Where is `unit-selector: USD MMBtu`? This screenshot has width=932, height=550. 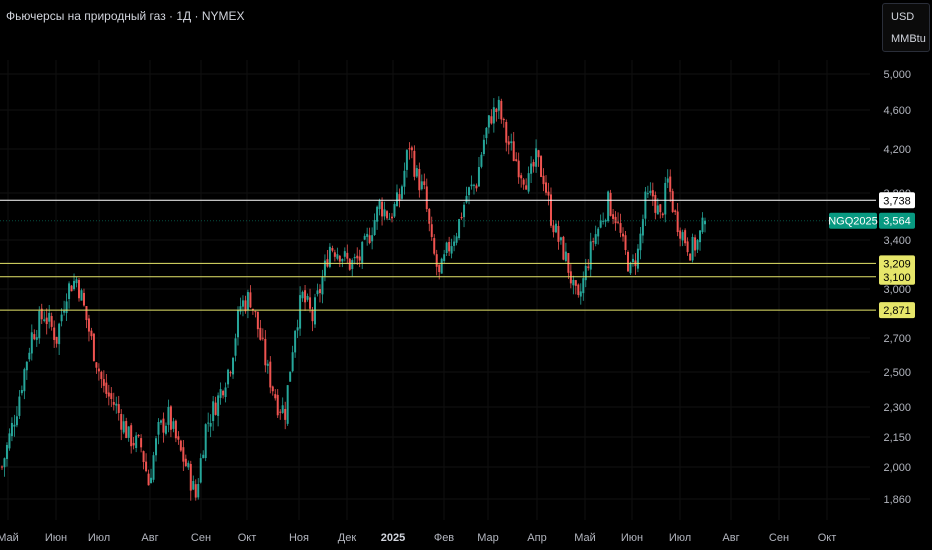
unit-selector: USD MMBtu is located at coordinates (906, 27).